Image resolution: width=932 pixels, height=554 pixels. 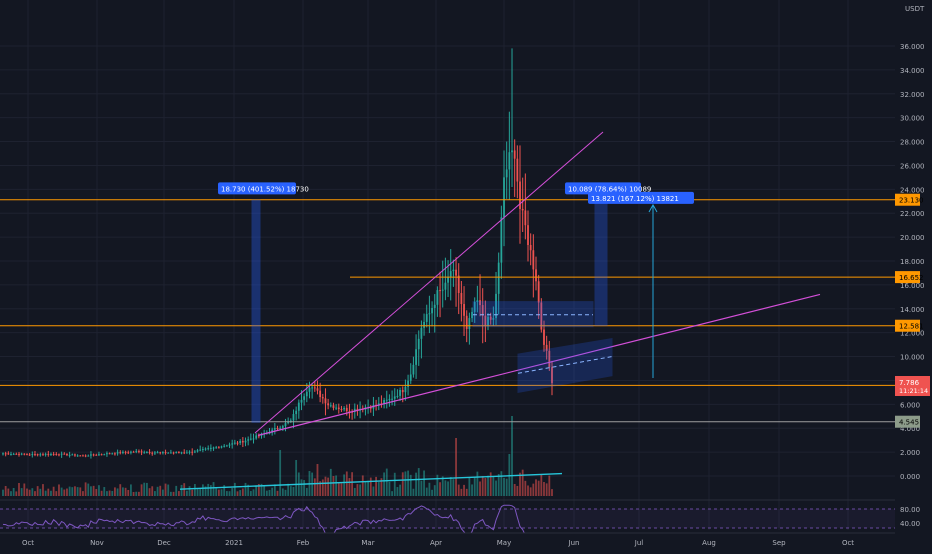 What do you see at coordinates (277, 456) in the screenshot?
I see `volume-bars` at bounding box center [277, 456].